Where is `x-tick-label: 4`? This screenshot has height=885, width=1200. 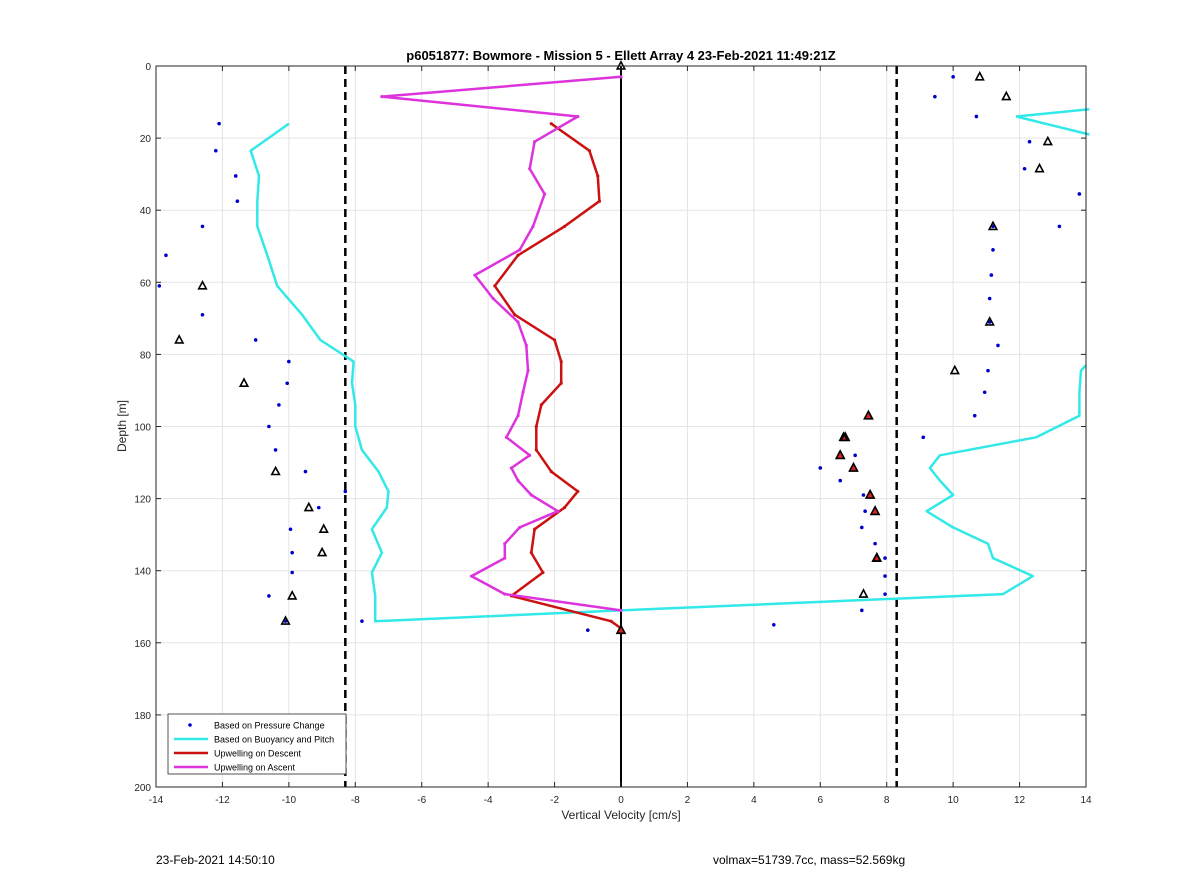 x-tick-label: 4 is located at coordinates (754, 800).